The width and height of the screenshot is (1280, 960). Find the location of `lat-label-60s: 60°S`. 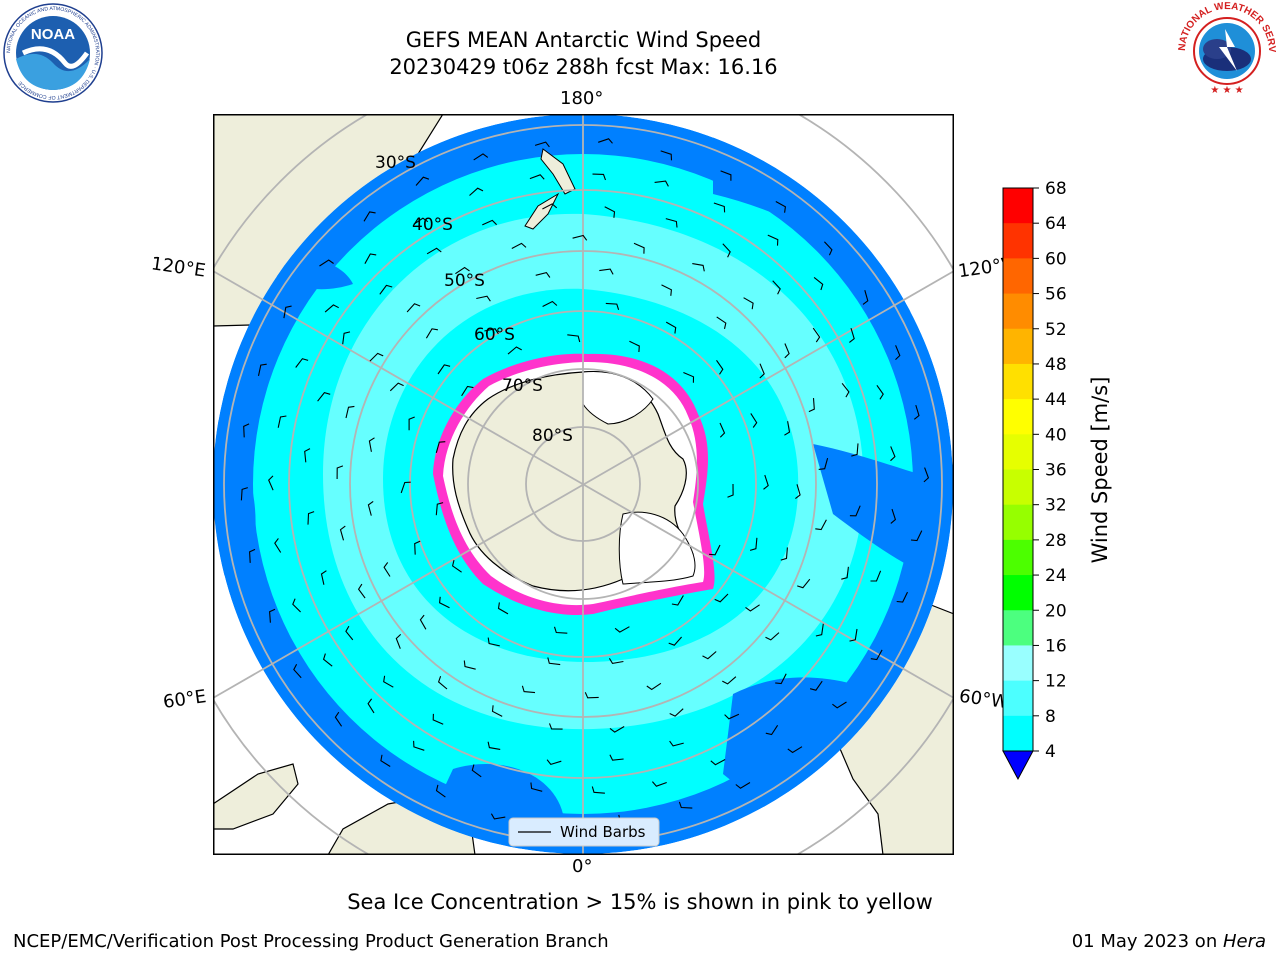

lat-label-60s: 60°S is located at coordinates (494, 335).